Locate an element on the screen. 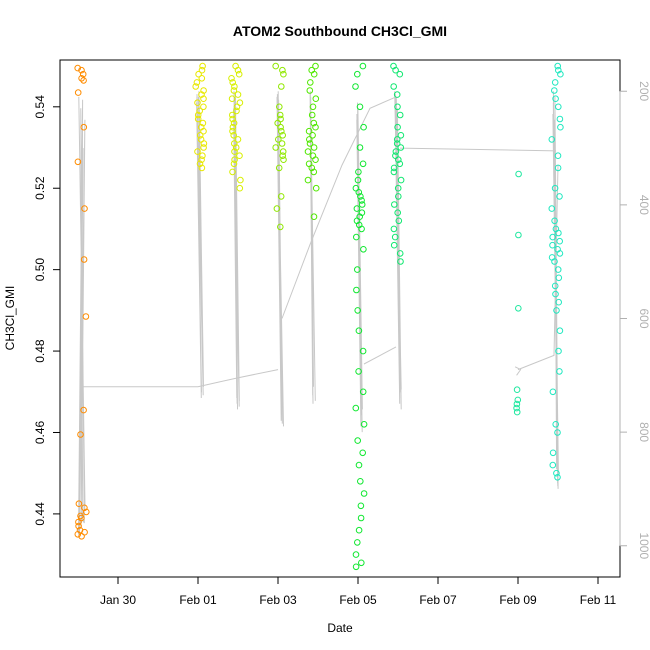 This screenshot has height=650, width=650. x-tick-label: Feb 01 is located at coordinates (198, 600).